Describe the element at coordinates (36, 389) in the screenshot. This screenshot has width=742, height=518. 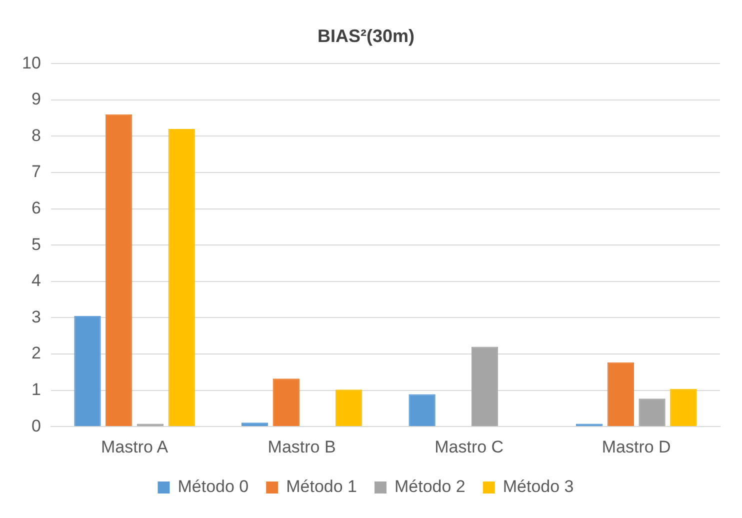
I see `y-tick-label: 1` at that location.